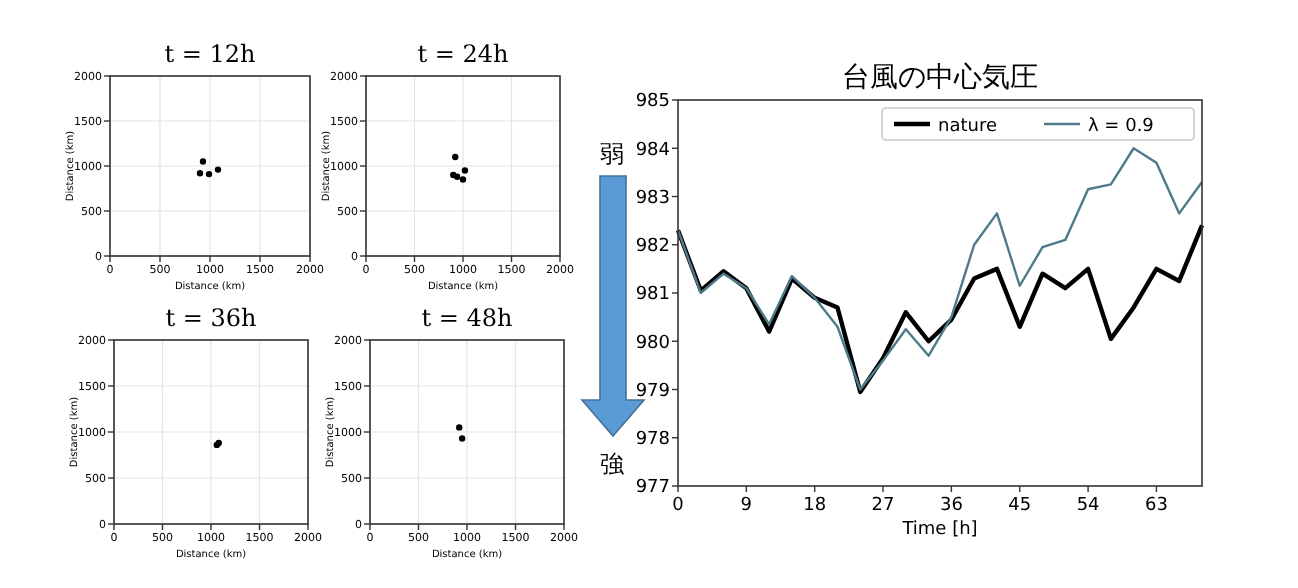  I want to click on x-tick-label: 9, so click(746, 506).